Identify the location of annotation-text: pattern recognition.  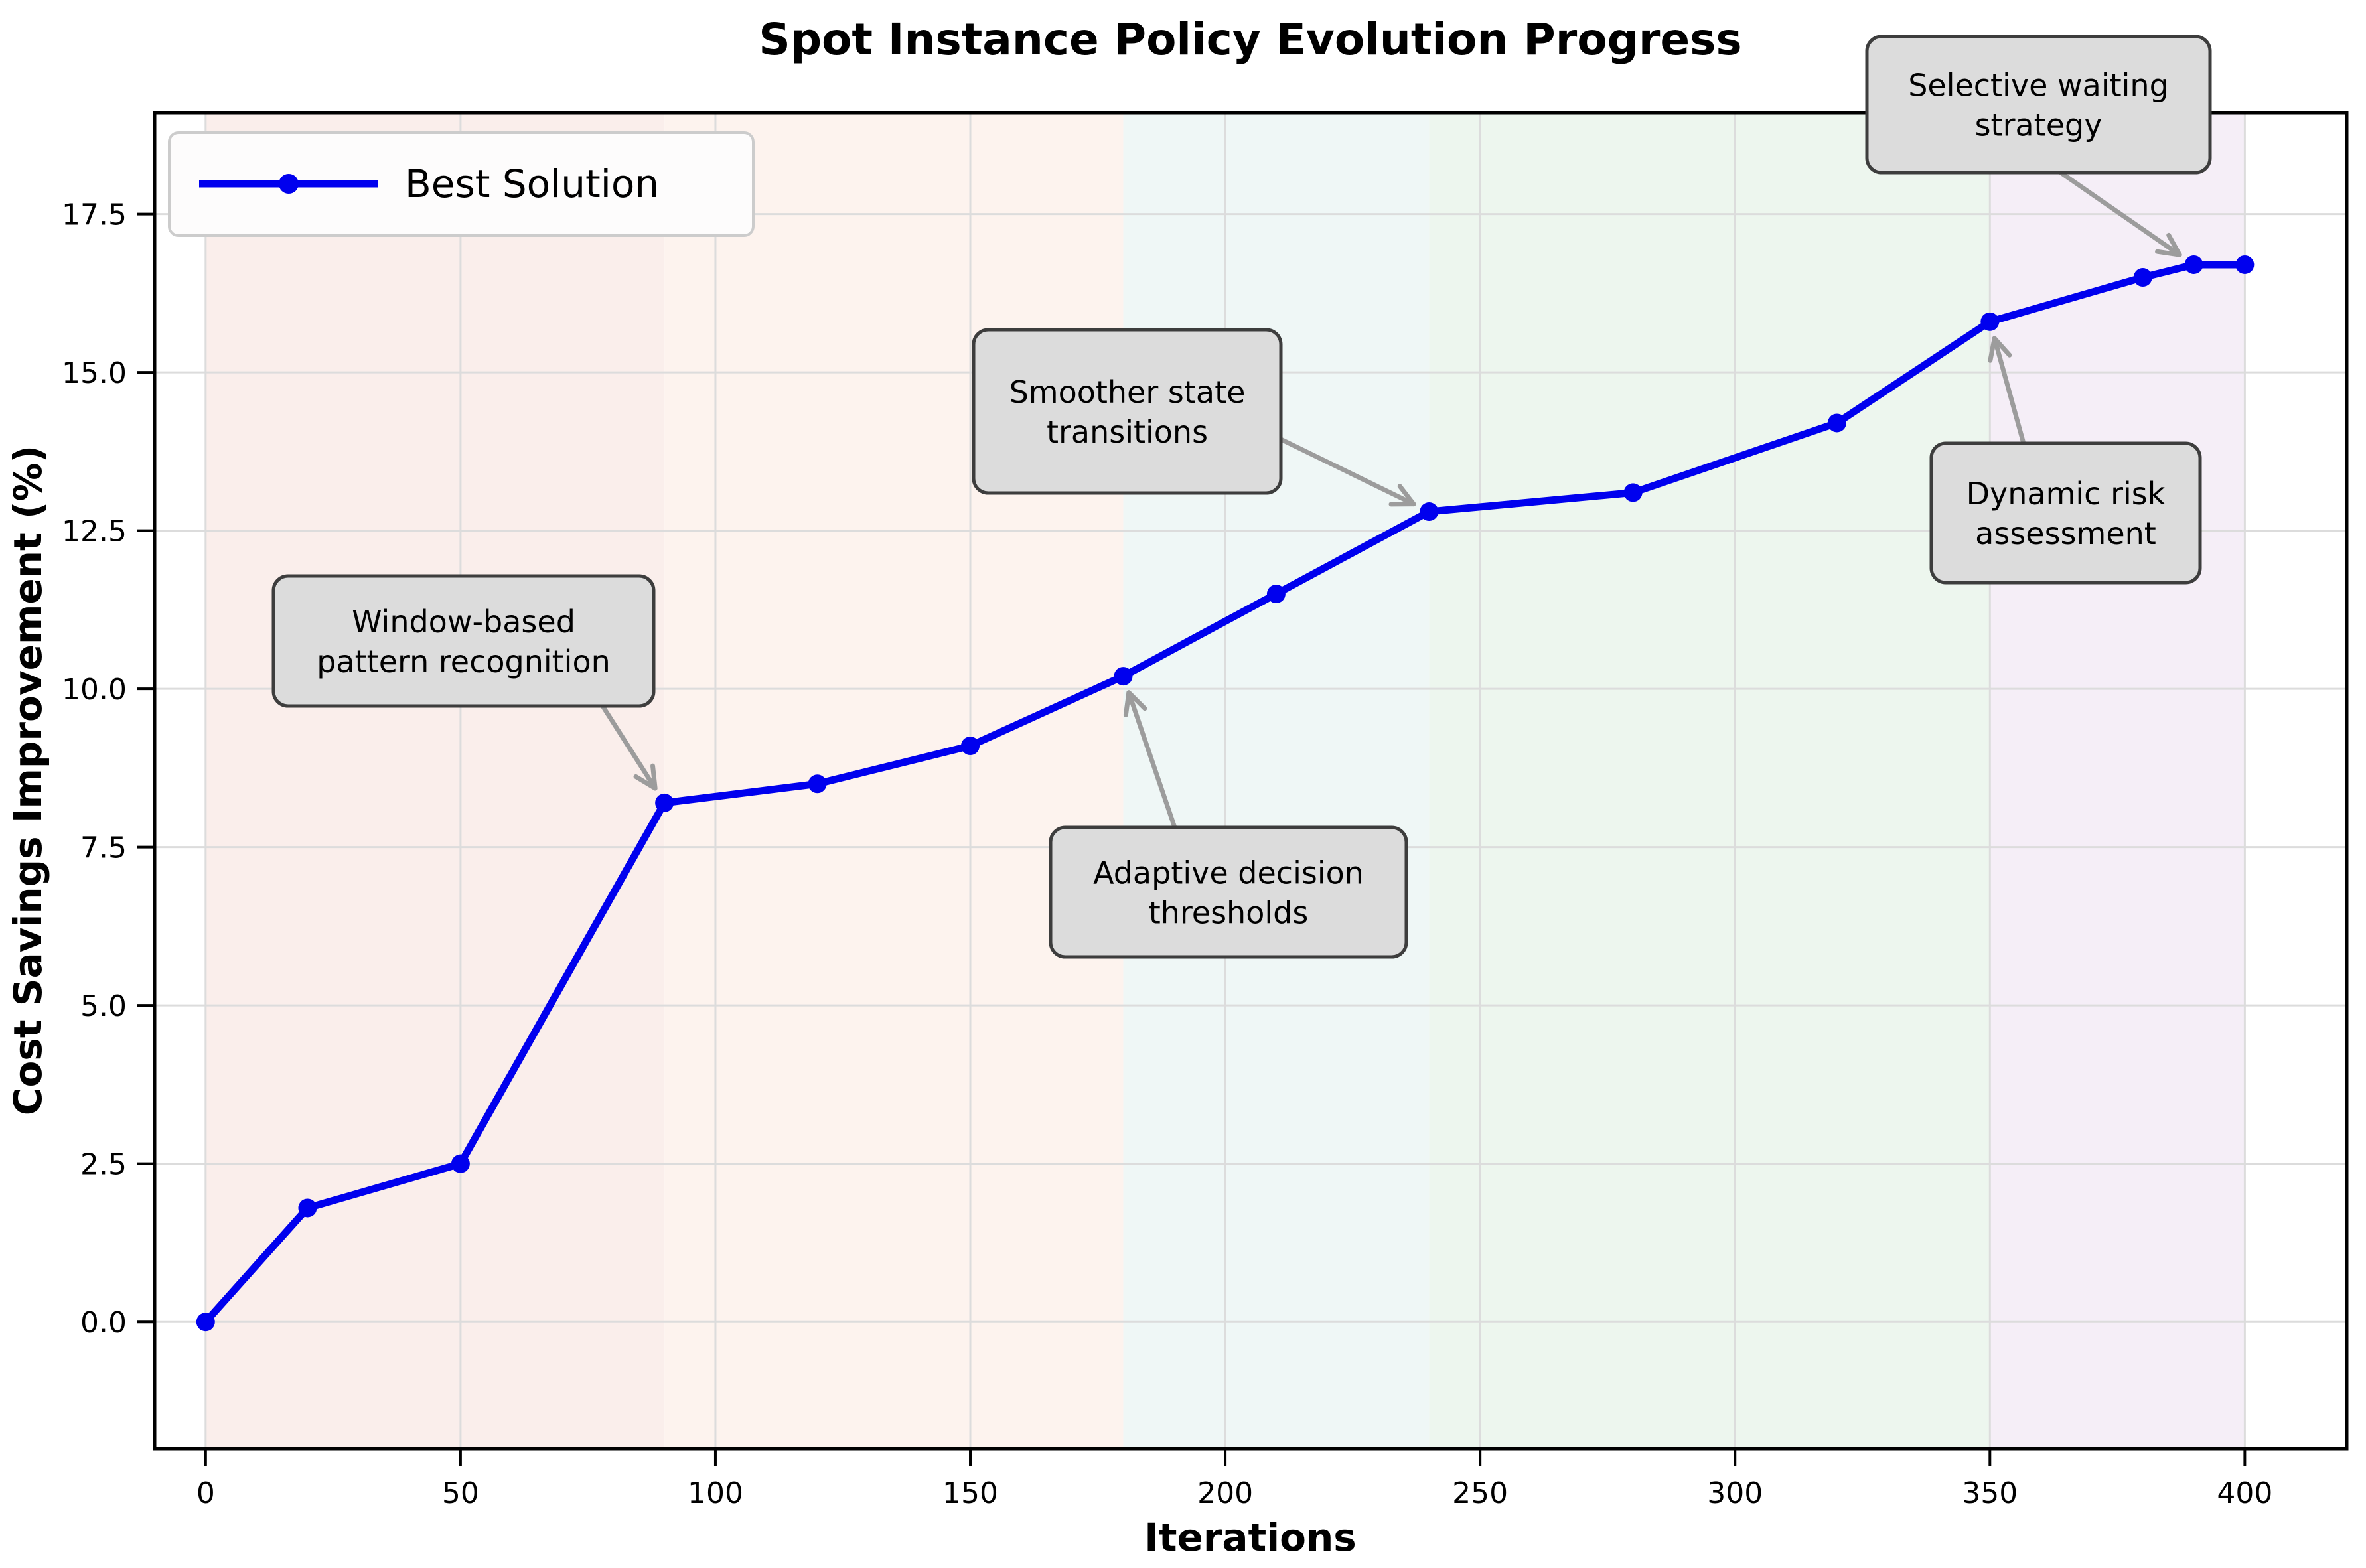
(464, 661).